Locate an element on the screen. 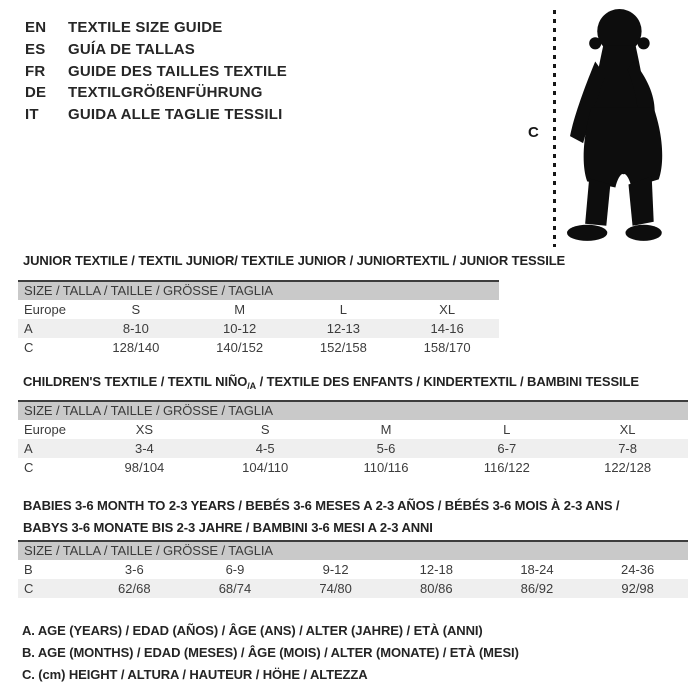 The image size is (700, 700). size-value-cell: 98/104 is located at coordinates (144, 467).